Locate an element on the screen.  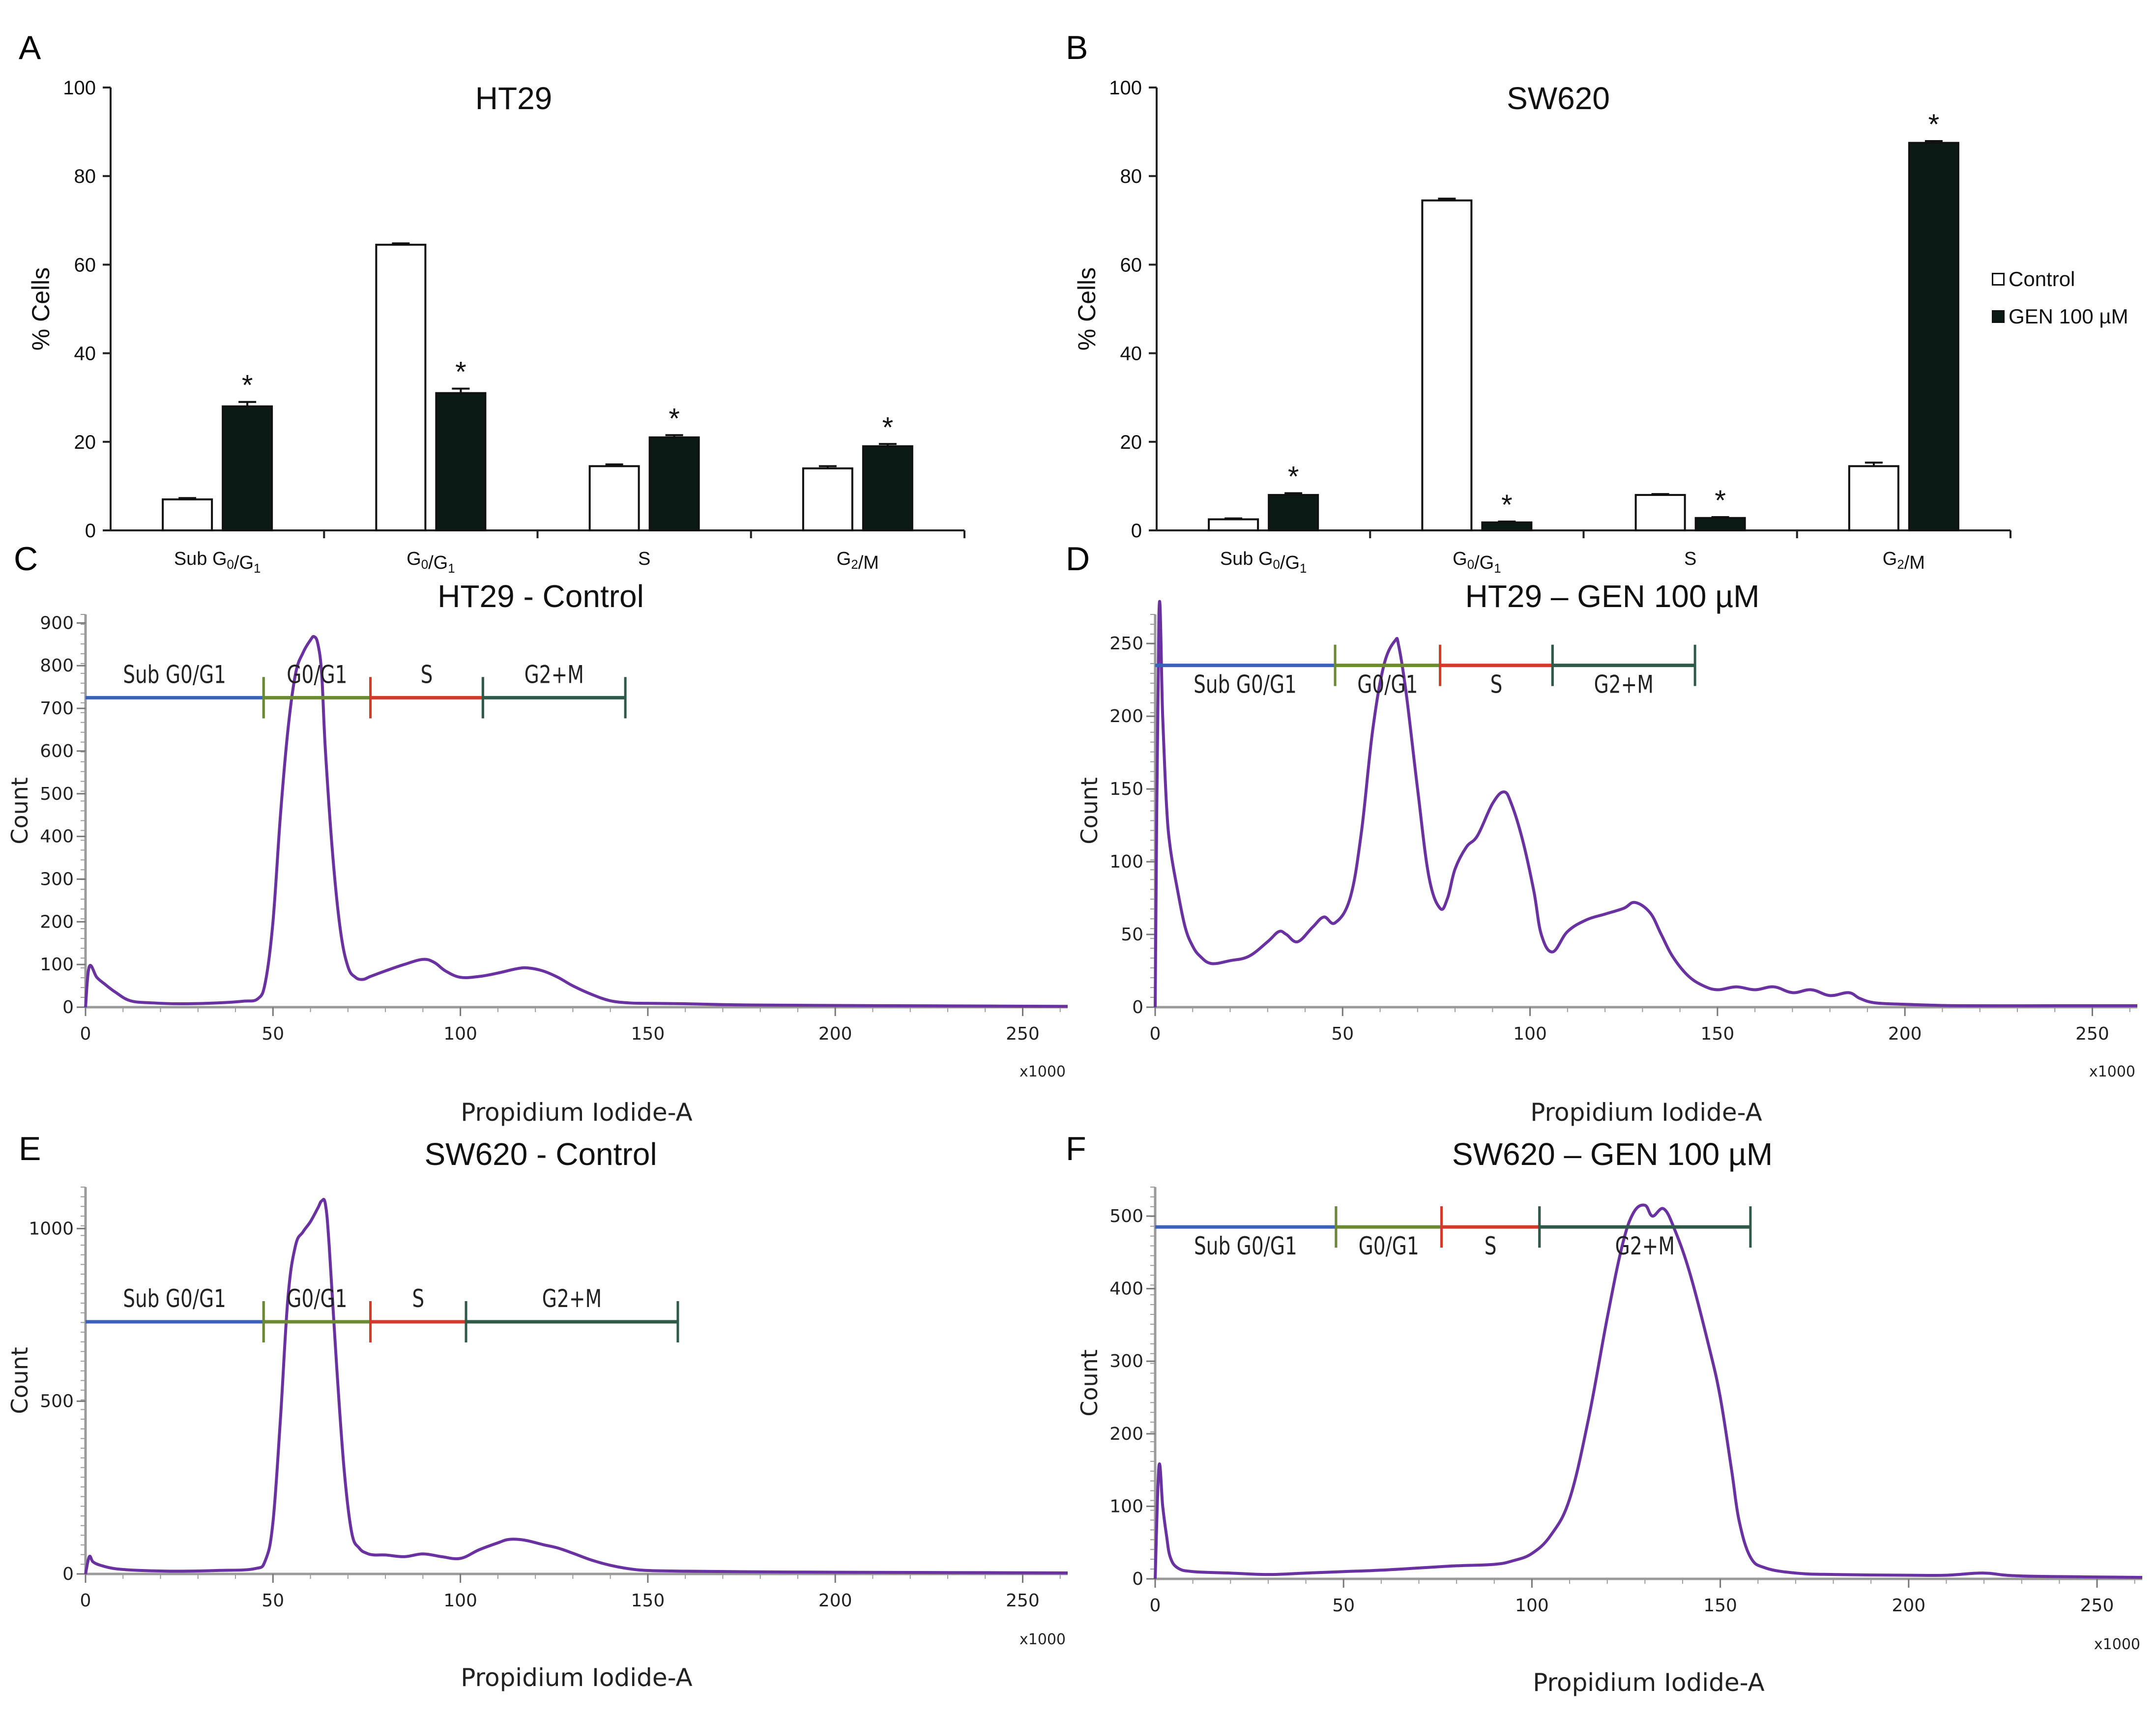
y-tick-label: 800 is located at coordinates (57, 666).